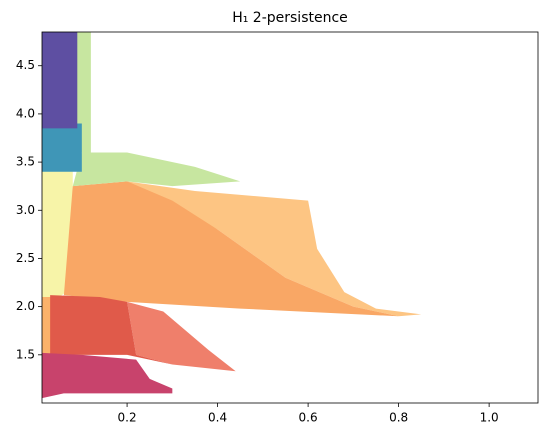  Describe the element at coordinates (127, 418) in the screenshot. I see `x-tick-label: 0.2` at that location.